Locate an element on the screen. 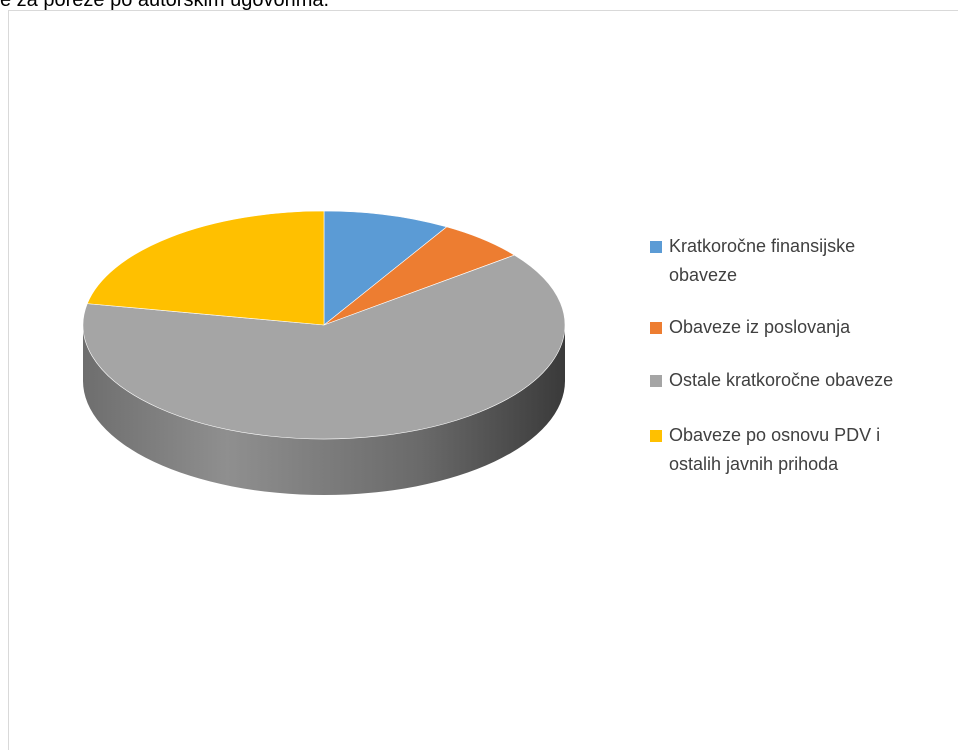 Image resolution: width=958 pixels, height=750 pixels. legend-item: Obaveze iz poslovanja is located at coordinates (802, 327).